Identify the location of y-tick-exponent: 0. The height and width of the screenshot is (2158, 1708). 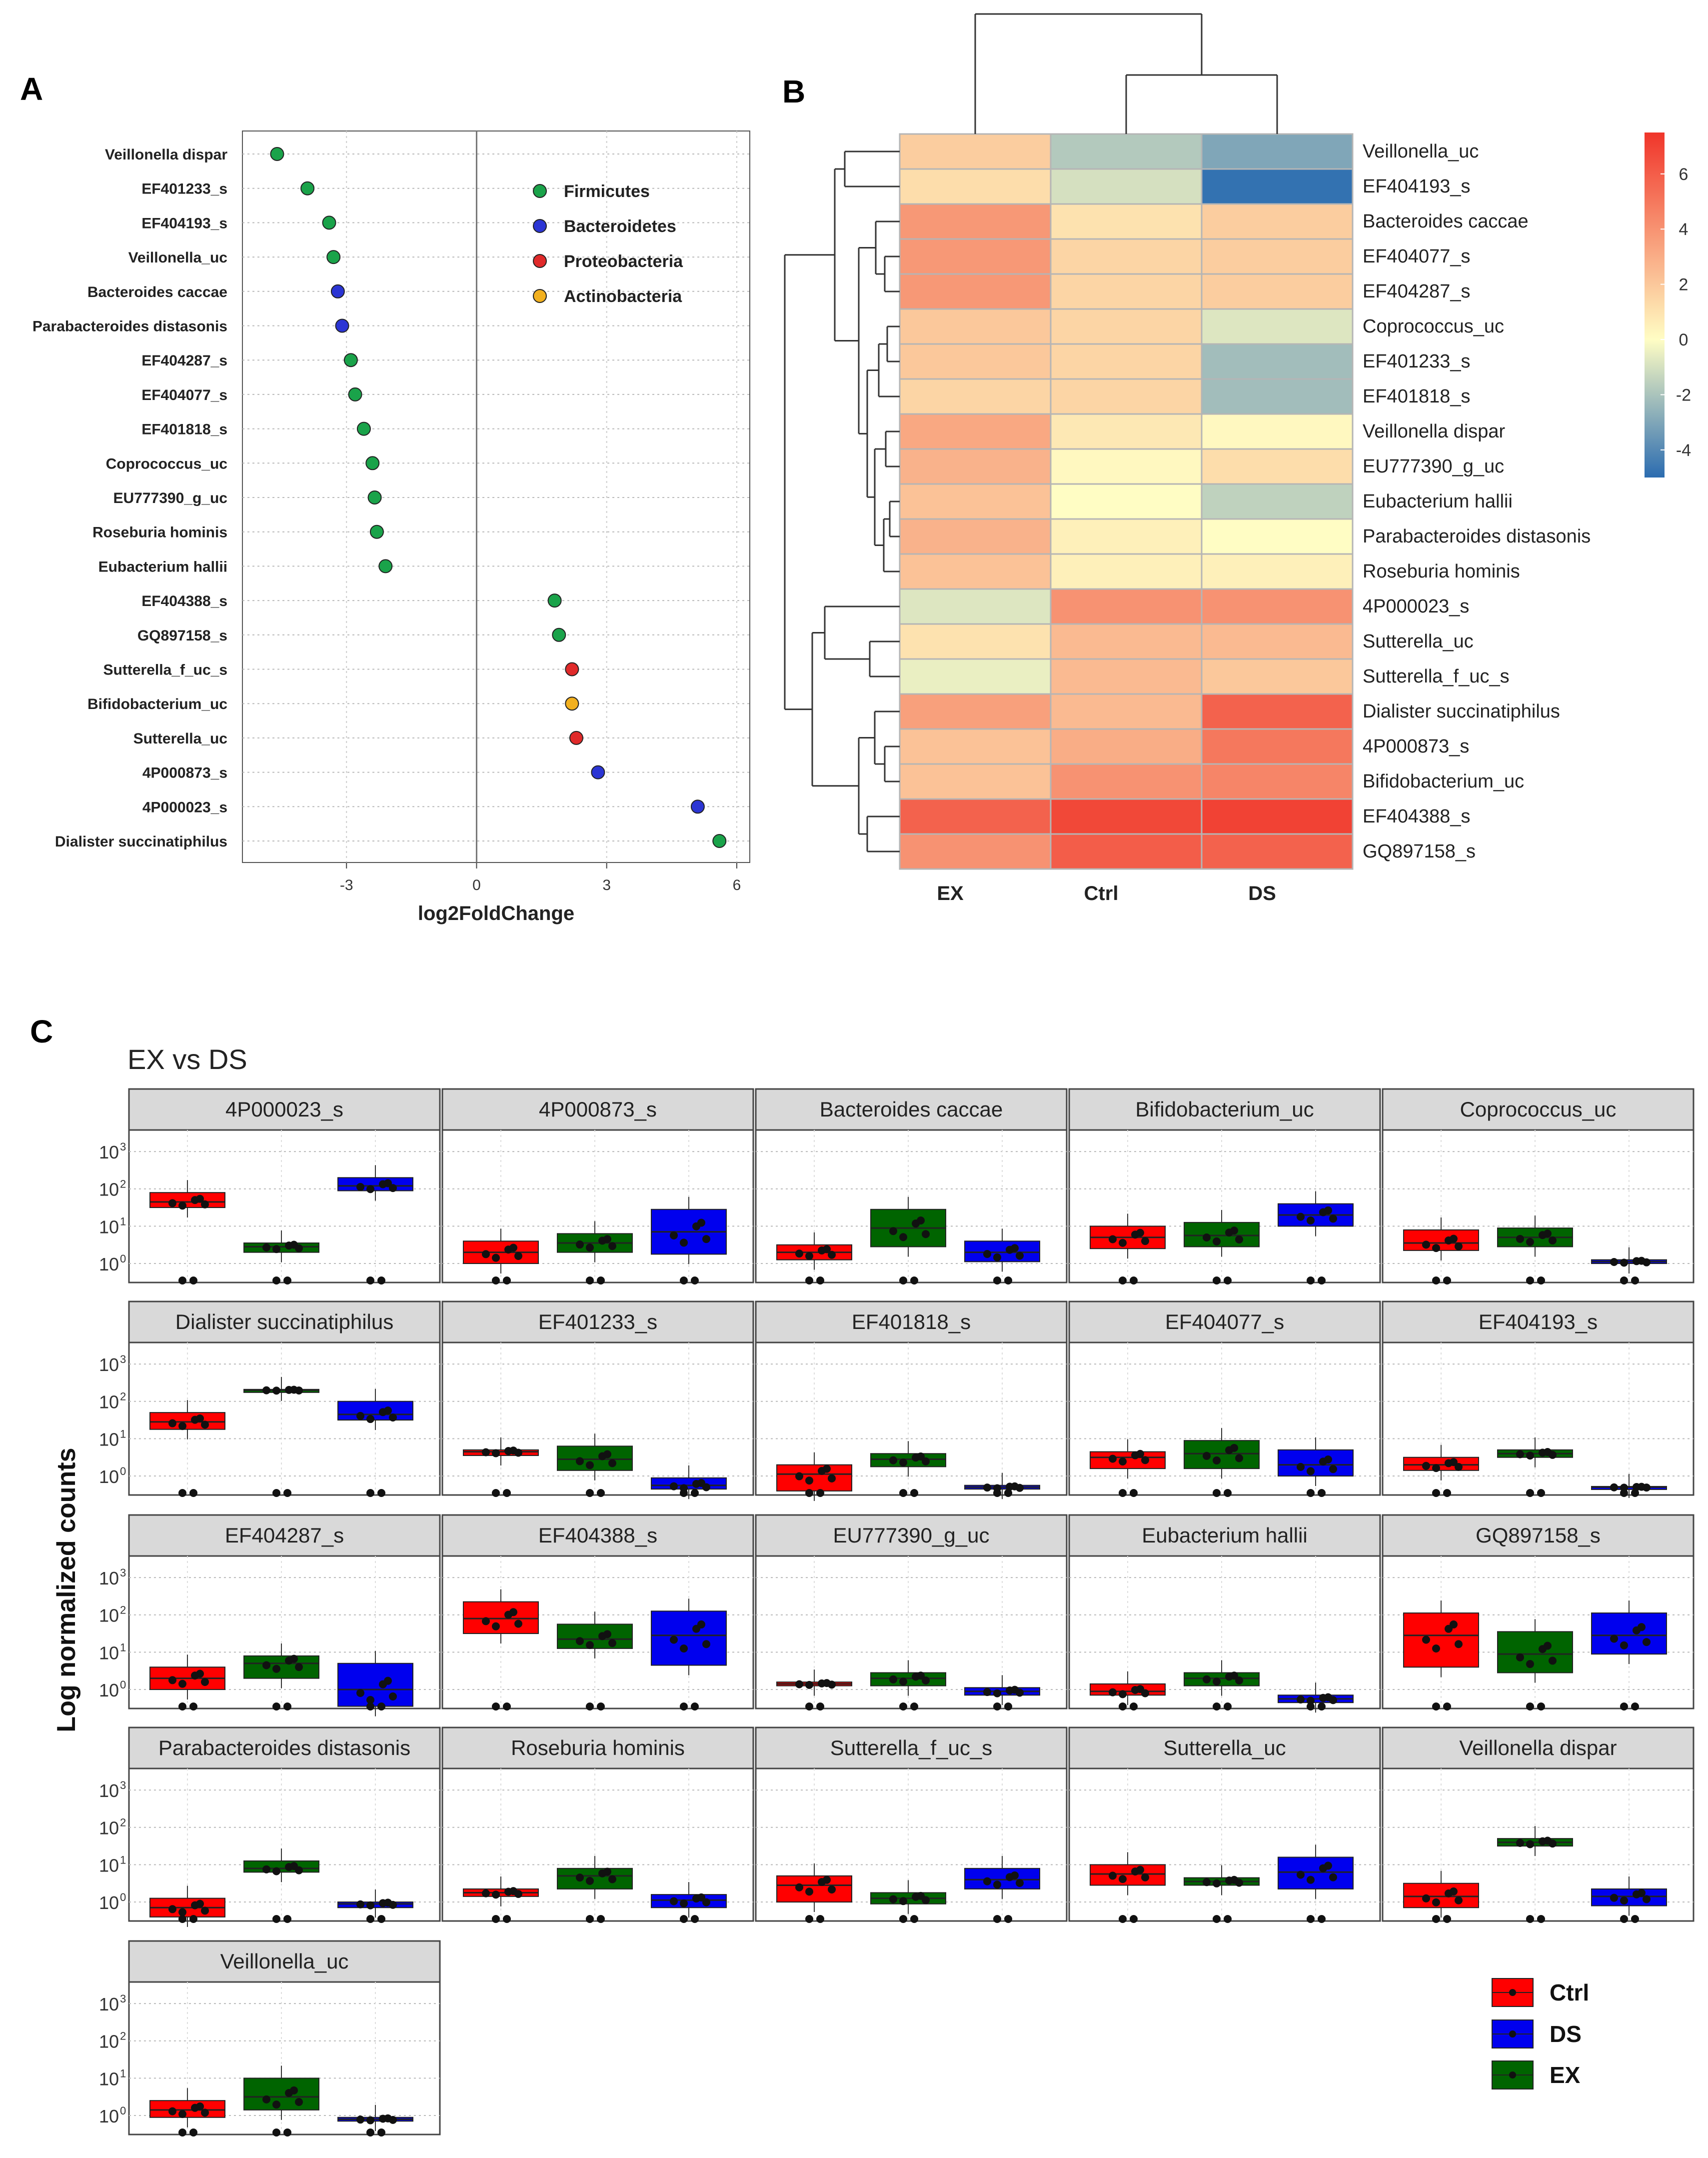
(123, 1471).